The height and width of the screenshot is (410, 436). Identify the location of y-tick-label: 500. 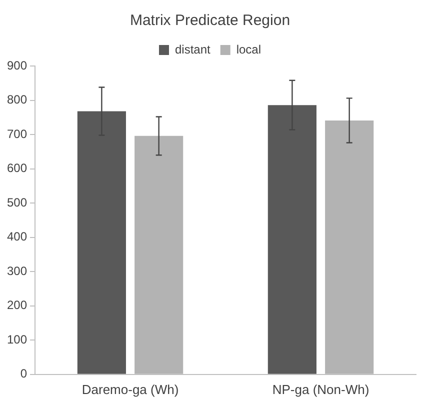
(17, 202).